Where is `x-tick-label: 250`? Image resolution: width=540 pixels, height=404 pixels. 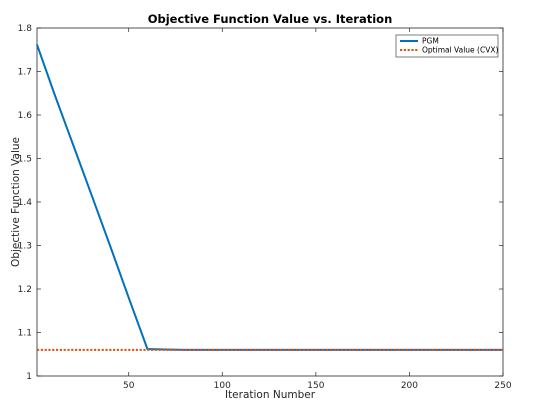
x-tick-label: 250 is located at coordinates (502, 386).